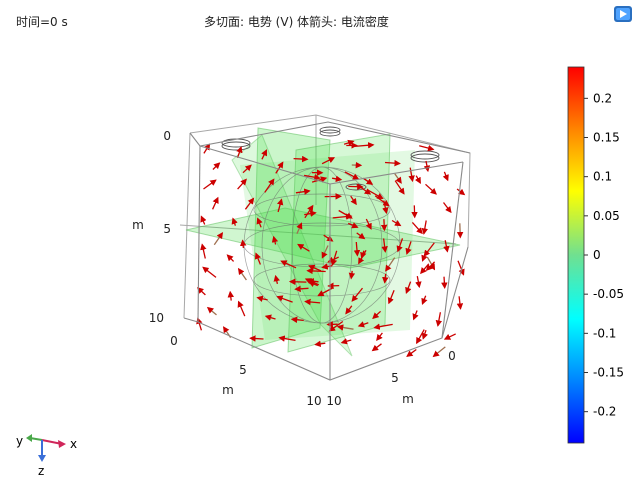 The height and width of the screenshot is (480, 640). I want to click on color-bar-tick-label: -0.05, so click(608, 294).